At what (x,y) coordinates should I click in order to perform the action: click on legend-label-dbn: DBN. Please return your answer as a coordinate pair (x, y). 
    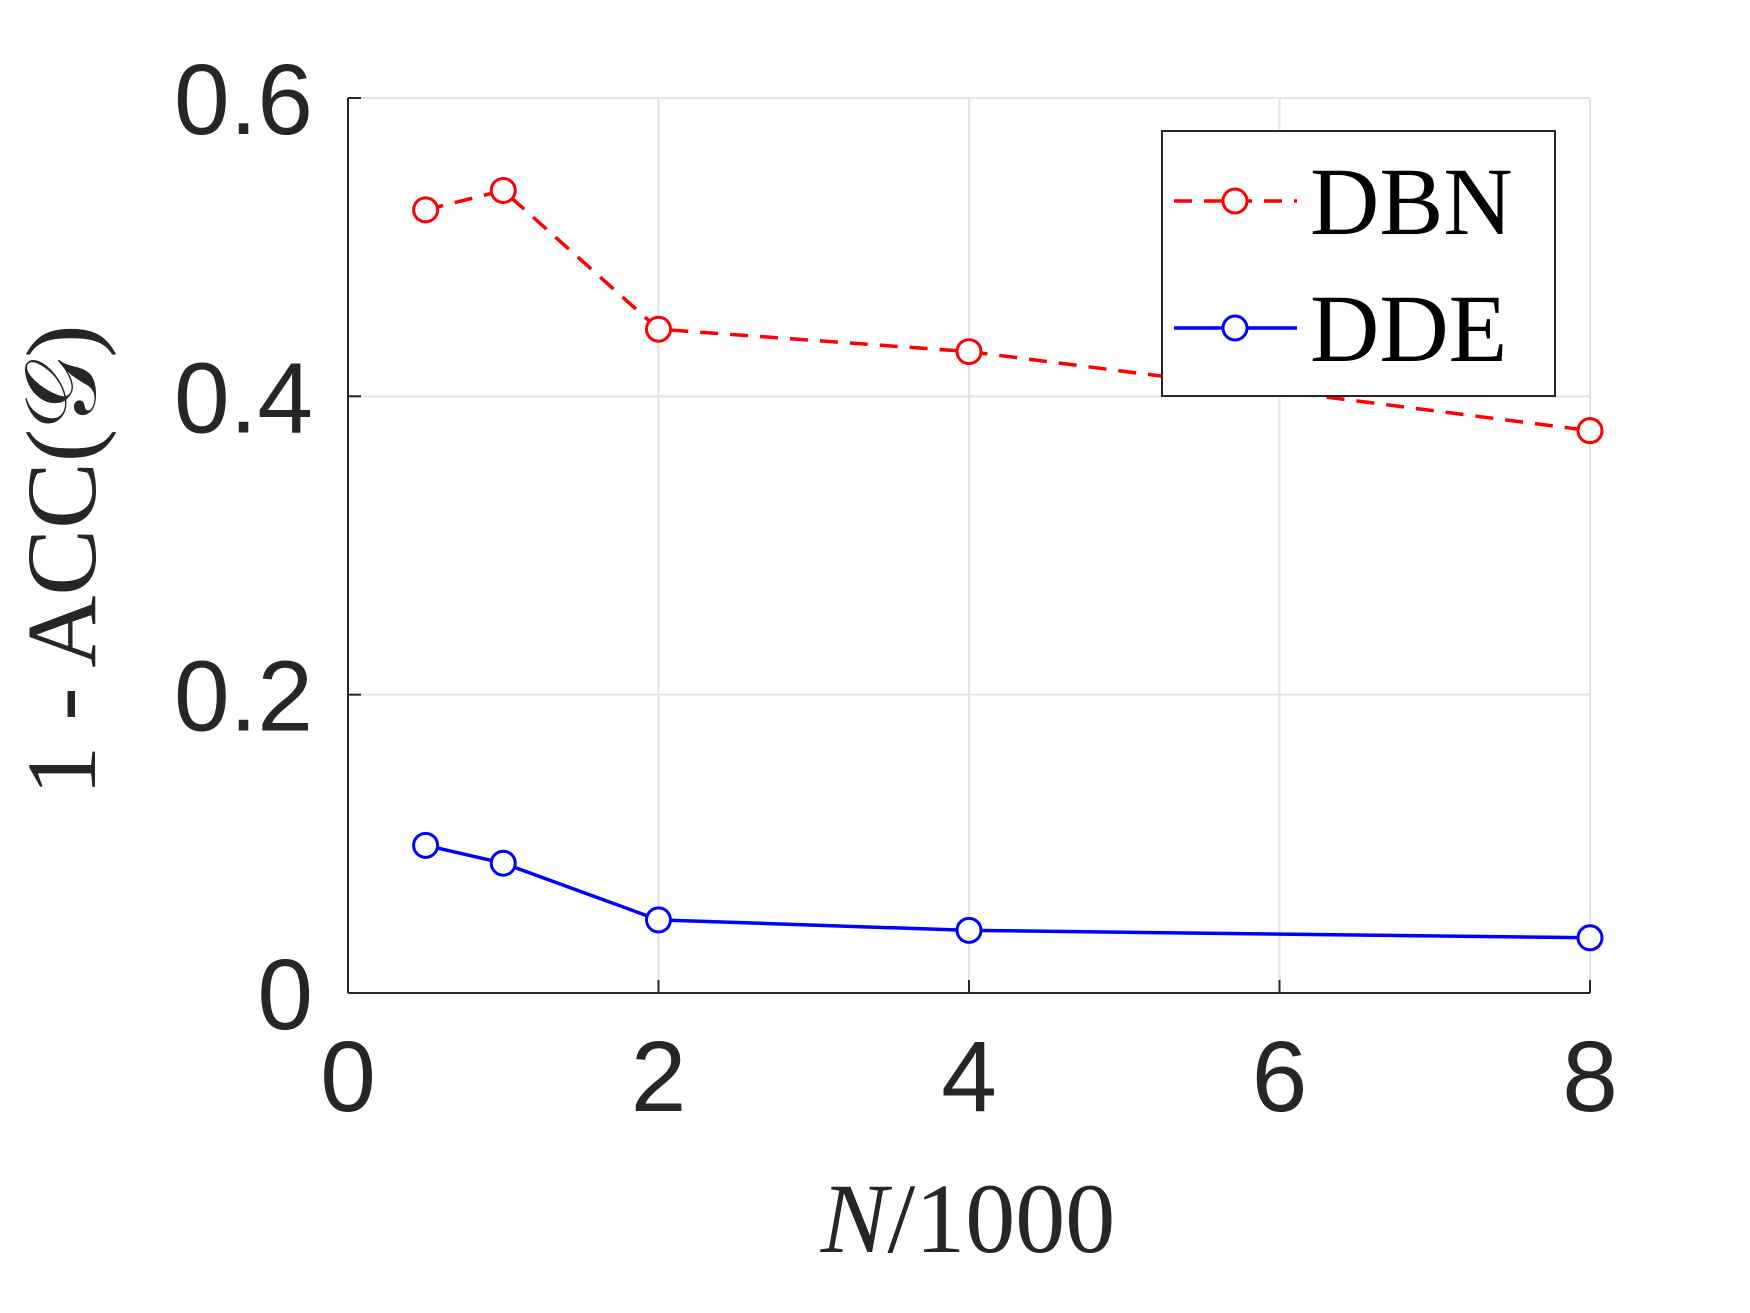
    Looking at the image, I should click on (1411, 201).